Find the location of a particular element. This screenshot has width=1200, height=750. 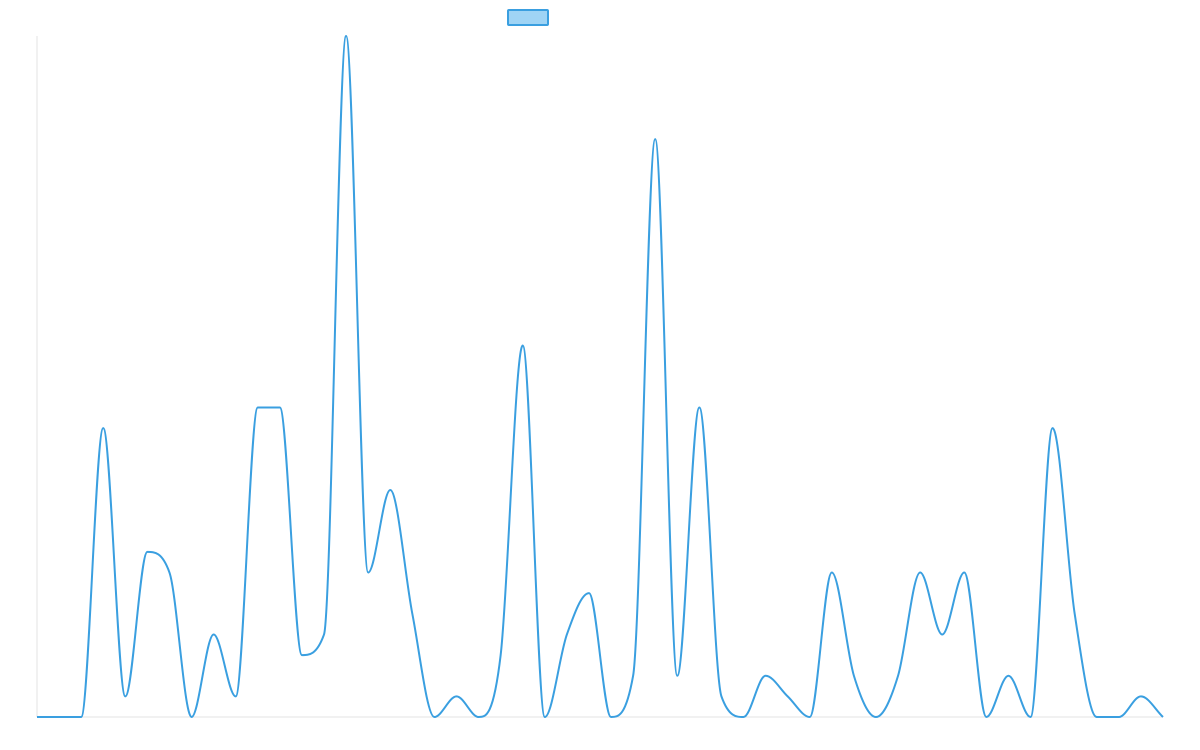

legend is located at coordinates (528, 17).